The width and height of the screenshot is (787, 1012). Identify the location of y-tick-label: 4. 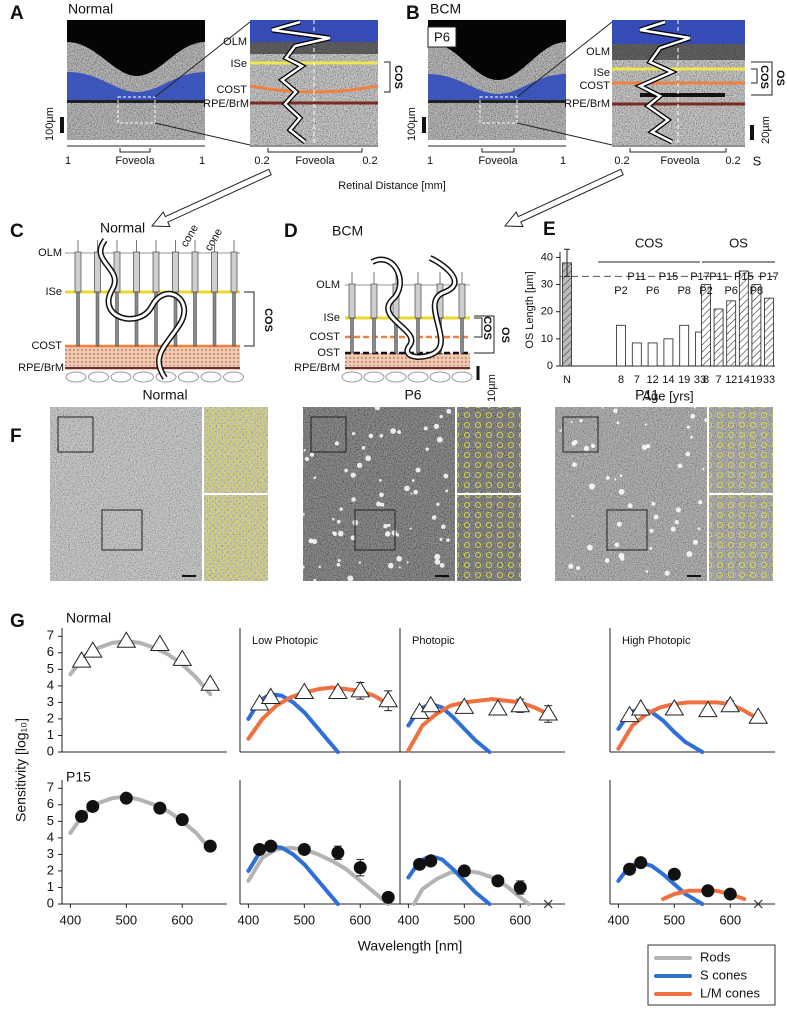
(50, 684).